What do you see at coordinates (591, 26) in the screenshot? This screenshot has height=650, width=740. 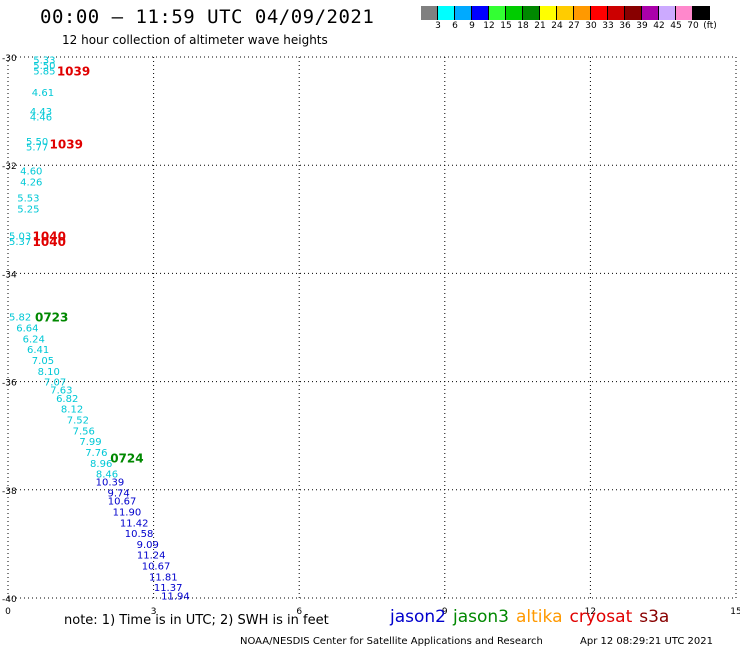 I see `color-scale-label: 30` at bounding box center [591, 26].